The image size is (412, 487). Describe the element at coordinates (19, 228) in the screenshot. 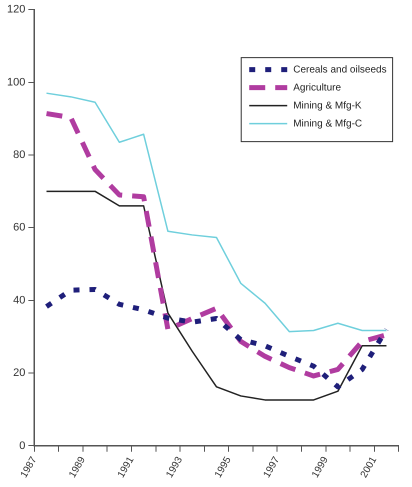

I see `y-tick-label: 60` at that location.